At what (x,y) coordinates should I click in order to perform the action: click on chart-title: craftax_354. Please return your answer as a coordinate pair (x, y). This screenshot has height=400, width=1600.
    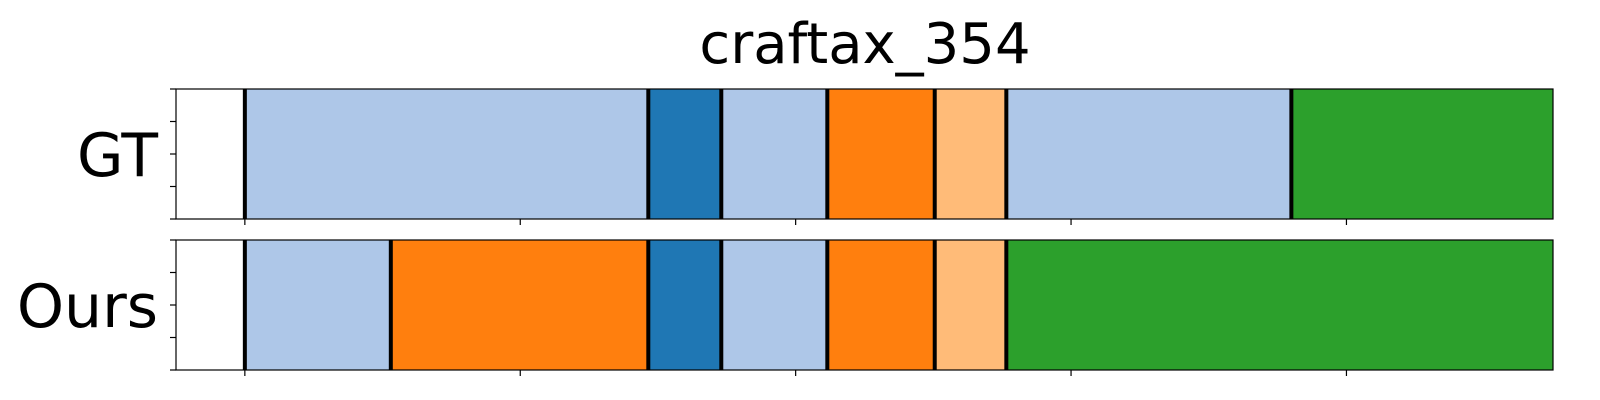
    Looking at the image, I should click on (864, 44).